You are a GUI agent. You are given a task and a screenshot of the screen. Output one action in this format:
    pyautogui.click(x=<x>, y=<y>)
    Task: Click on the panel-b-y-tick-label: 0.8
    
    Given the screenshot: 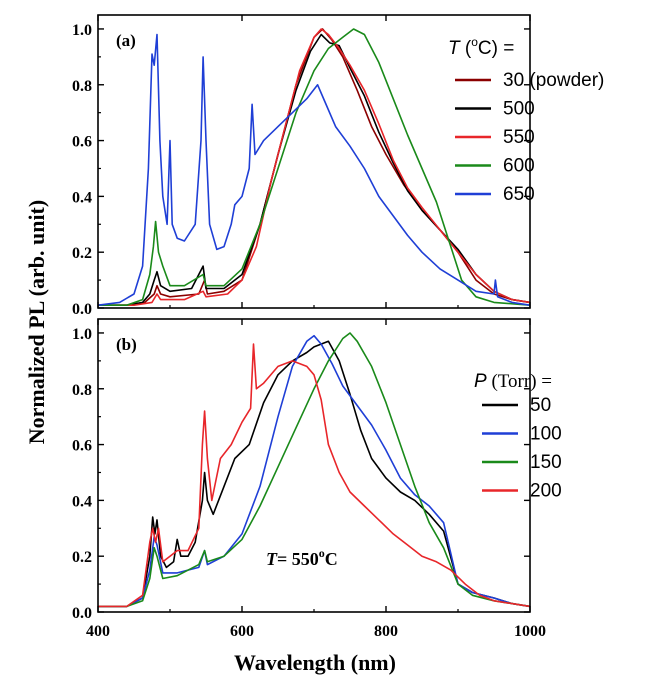 What is the action you would take?
    pyautogui.click(x=82, y=390)
    